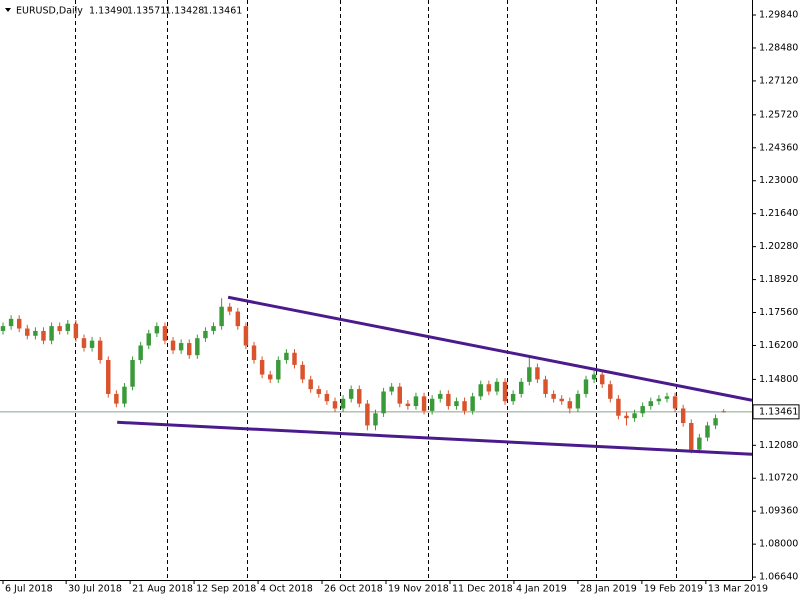  Describe the element at coordinates (738, 589) in the screenshot. I see `x-tick-label: 13 Mar 2019` at that location.